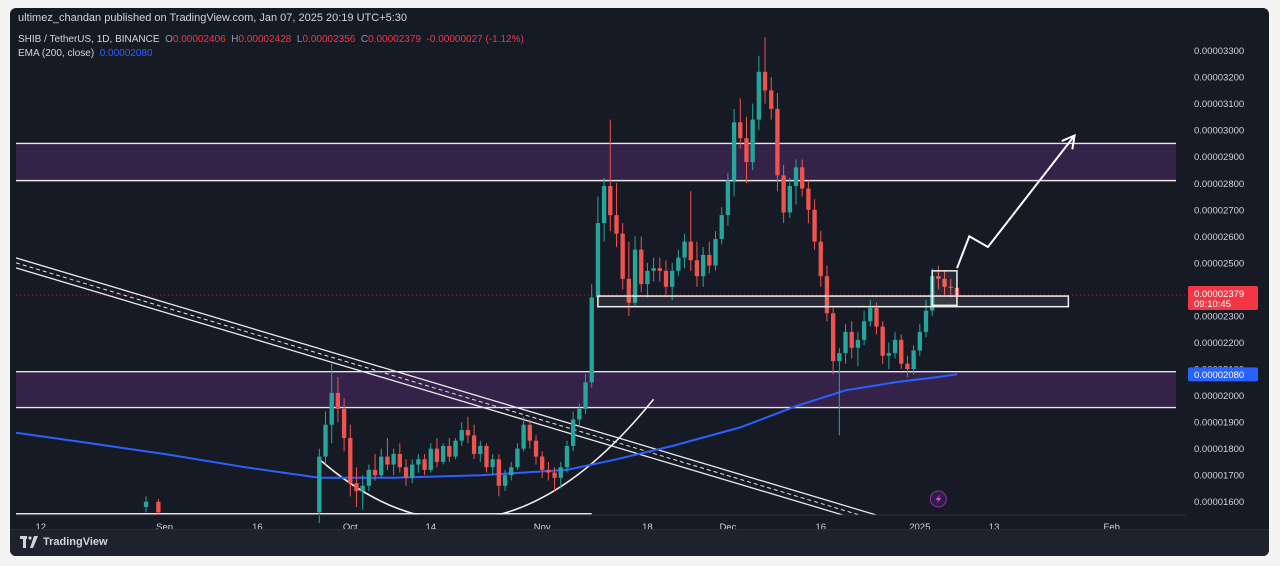  I want to click on x-tick-label-10: 13, so click(994, 527).